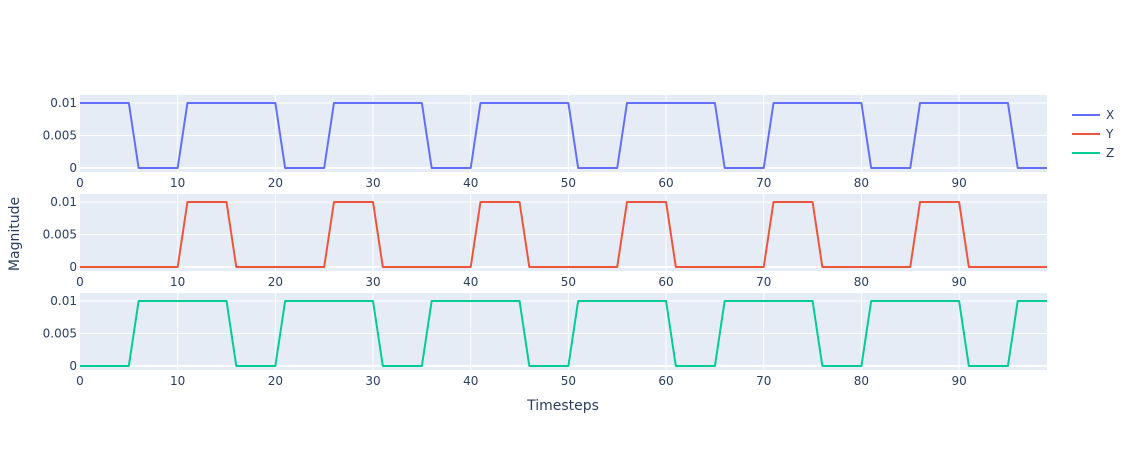  I want to click on series-line-z, so click(563, 333).